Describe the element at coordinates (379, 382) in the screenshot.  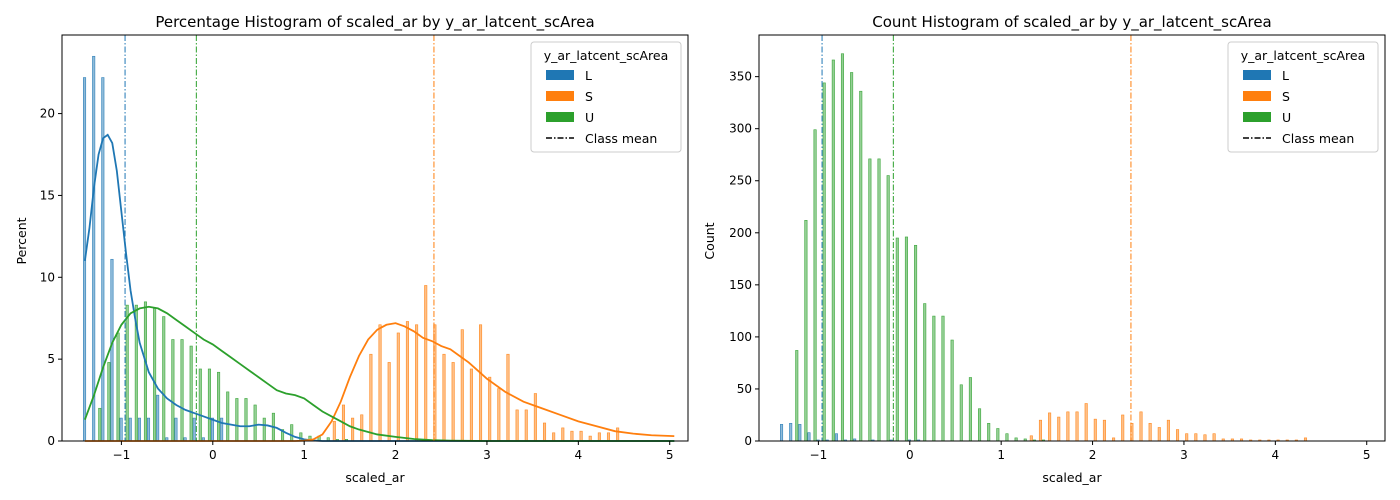
I see `kde-curve-S` at that location.